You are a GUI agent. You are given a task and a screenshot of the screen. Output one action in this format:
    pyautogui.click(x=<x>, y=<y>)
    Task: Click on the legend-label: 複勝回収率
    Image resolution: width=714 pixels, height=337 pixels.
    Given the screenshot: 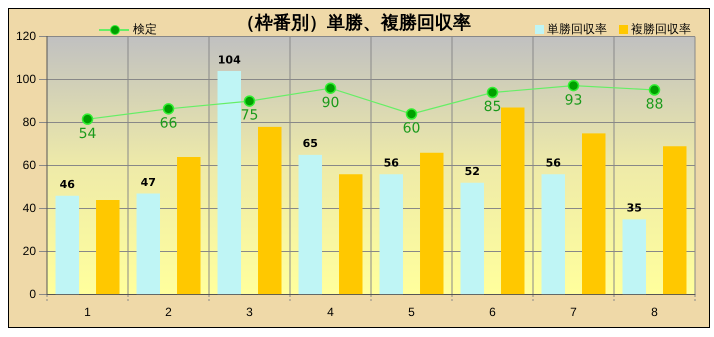 What is the action you would take?
    pyautogui.click(x=661, y=29)
    